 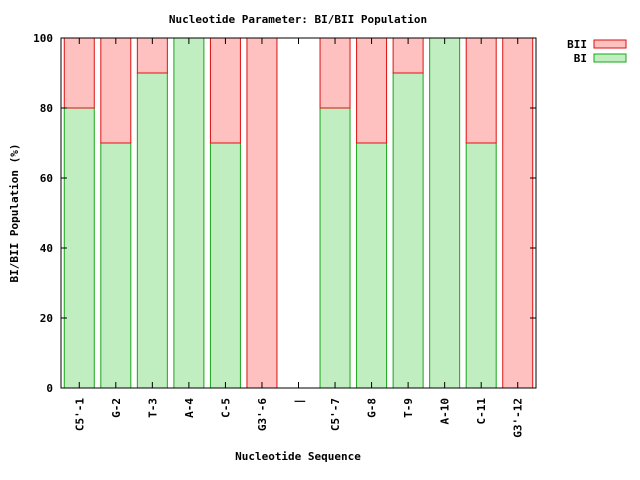 What do you see at coordinates (481, 411) in the screenshot?
I see `x-tick-label: C-11` at bounding box center [481, 411].